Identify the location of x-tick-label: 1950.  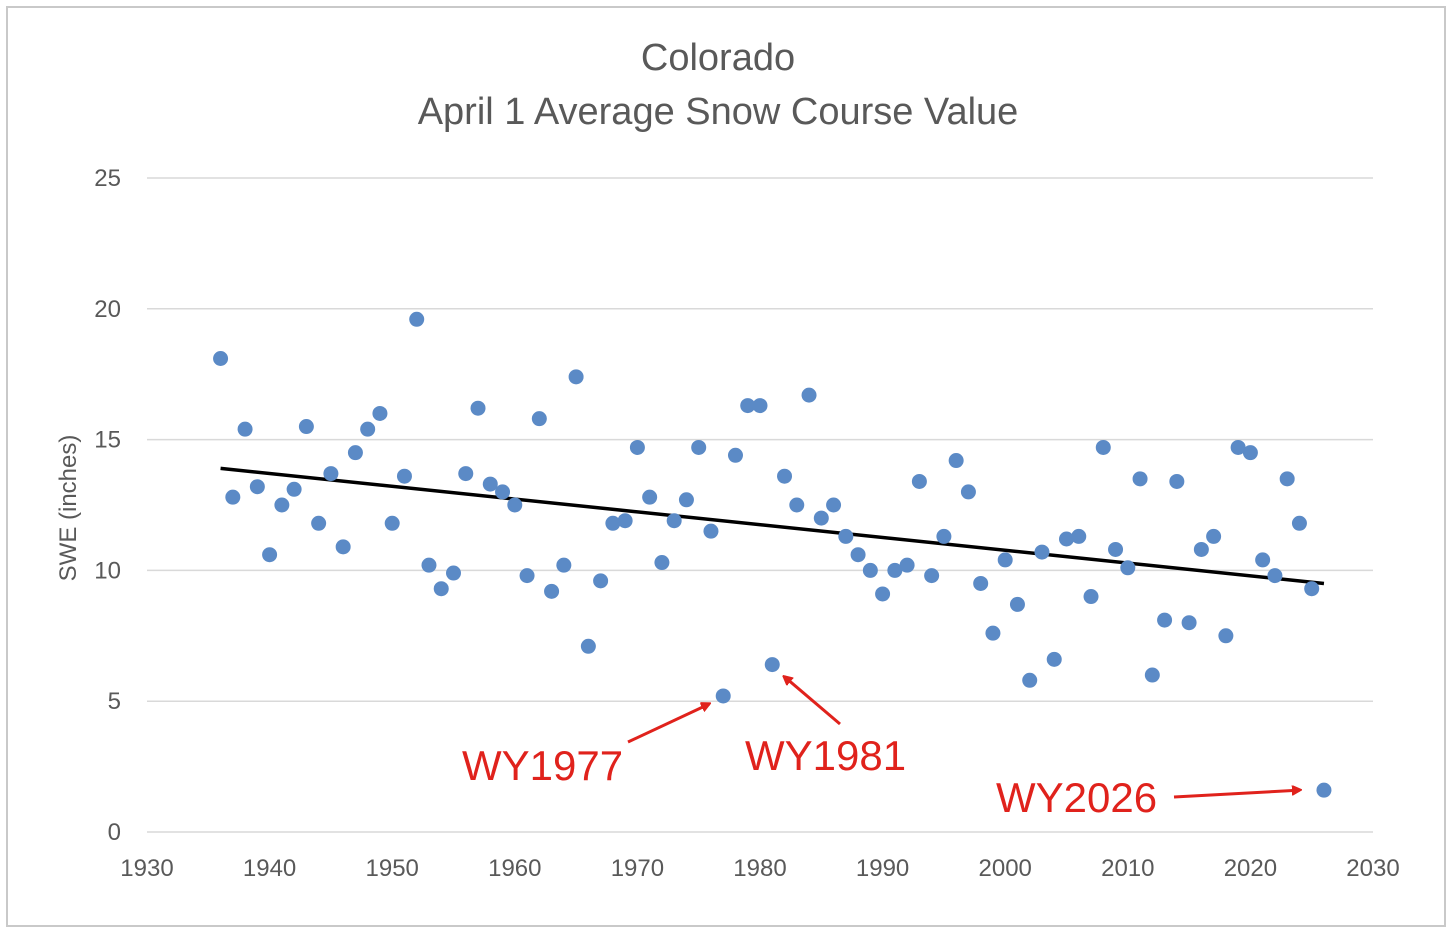
(392, 868).